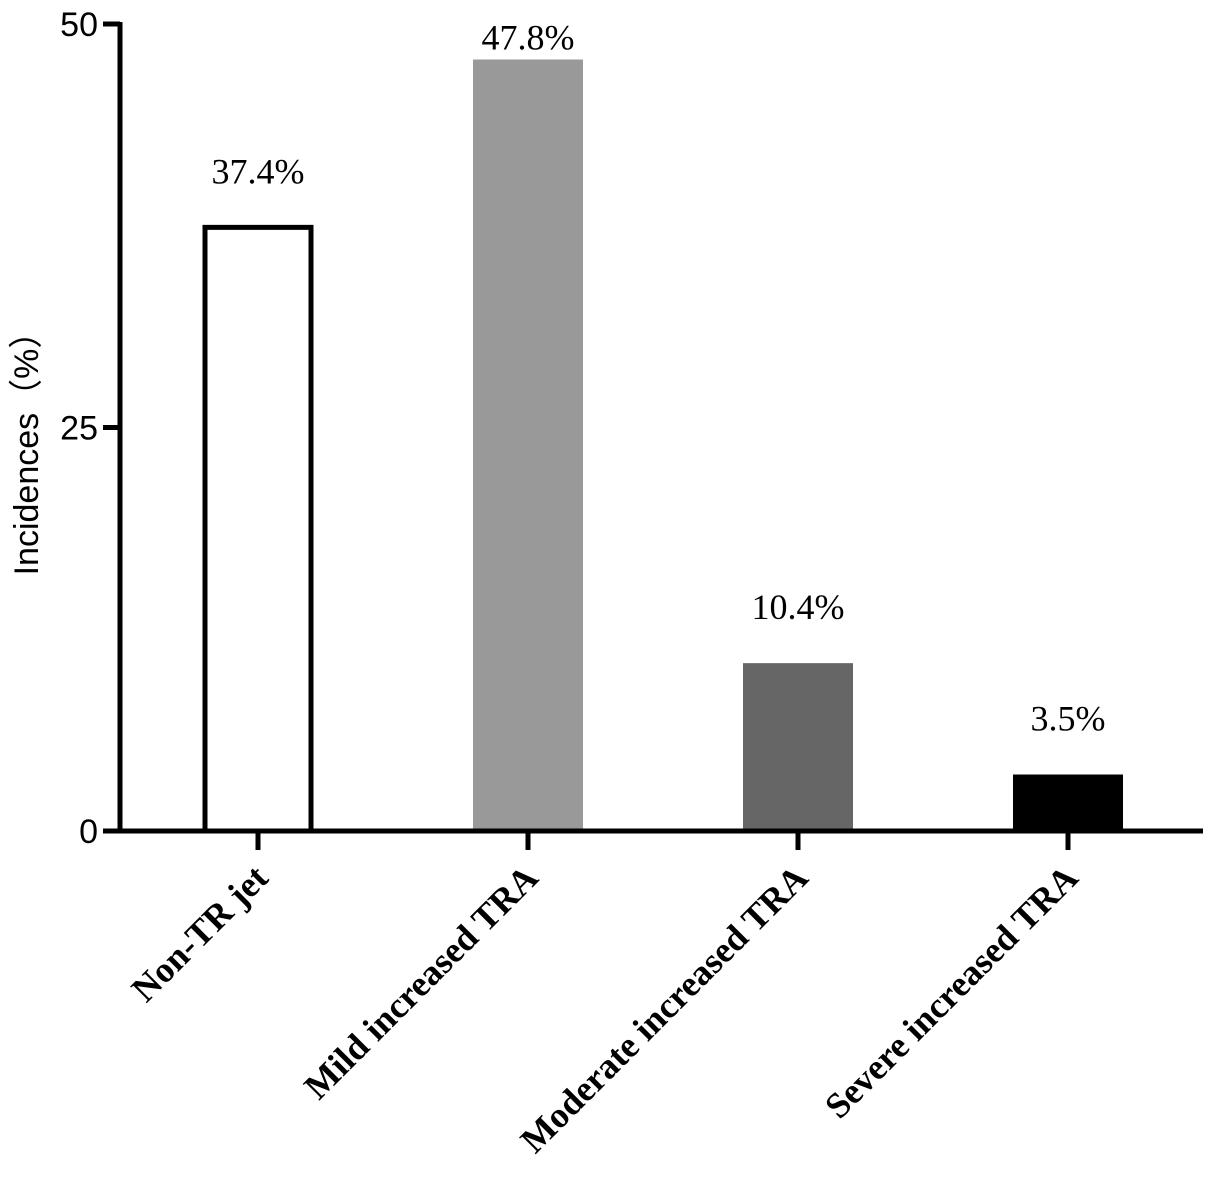 Image resolution: width=1207 pixels, height=1201 pixels. I want to click on x-tick-label-2: Moderate increased TRA, so click(664, 1008).